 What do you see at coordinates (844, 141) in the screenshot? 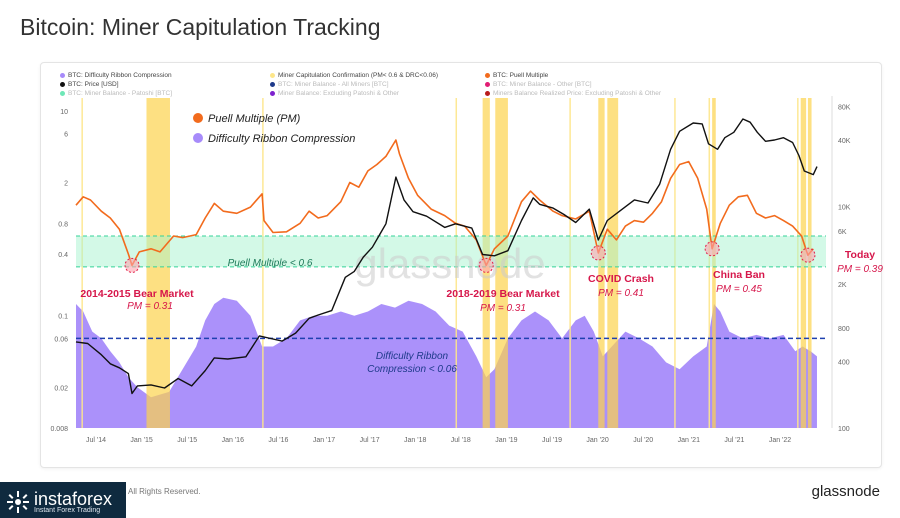
I see `y-right-tick-label: 40K` at bounding box center [844, 141].